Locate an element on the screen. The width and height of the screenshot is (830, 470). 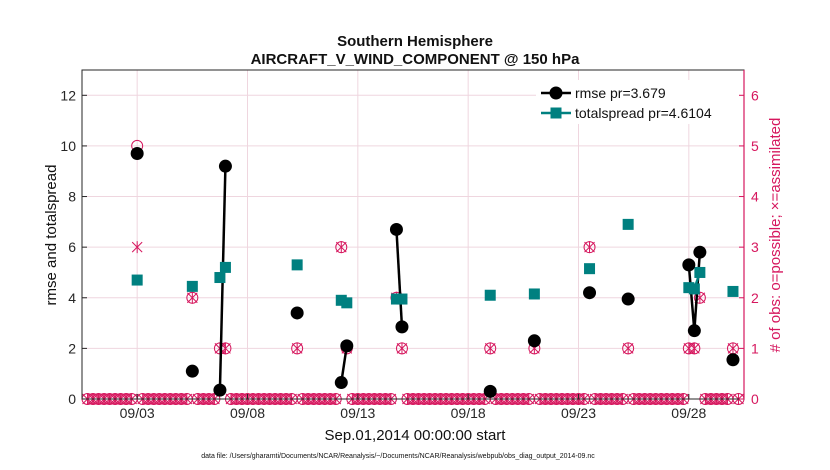
y2-tick-label: 5 is located at coordinates (755, 146).